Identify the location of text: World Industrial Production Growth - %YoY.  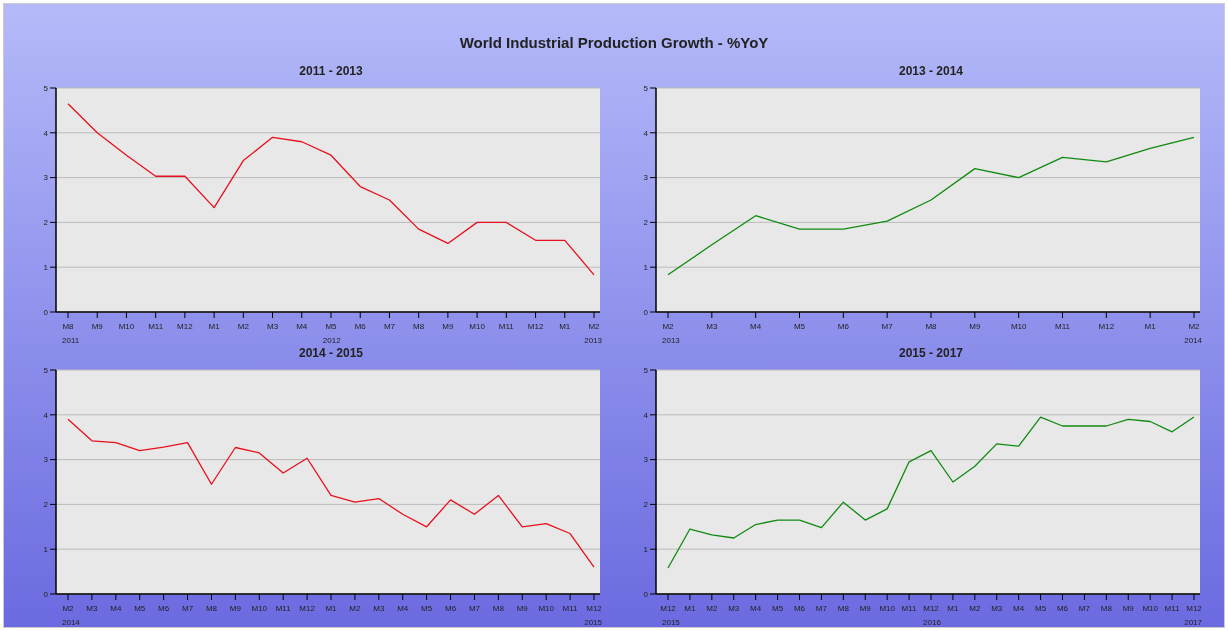
(614, 42).